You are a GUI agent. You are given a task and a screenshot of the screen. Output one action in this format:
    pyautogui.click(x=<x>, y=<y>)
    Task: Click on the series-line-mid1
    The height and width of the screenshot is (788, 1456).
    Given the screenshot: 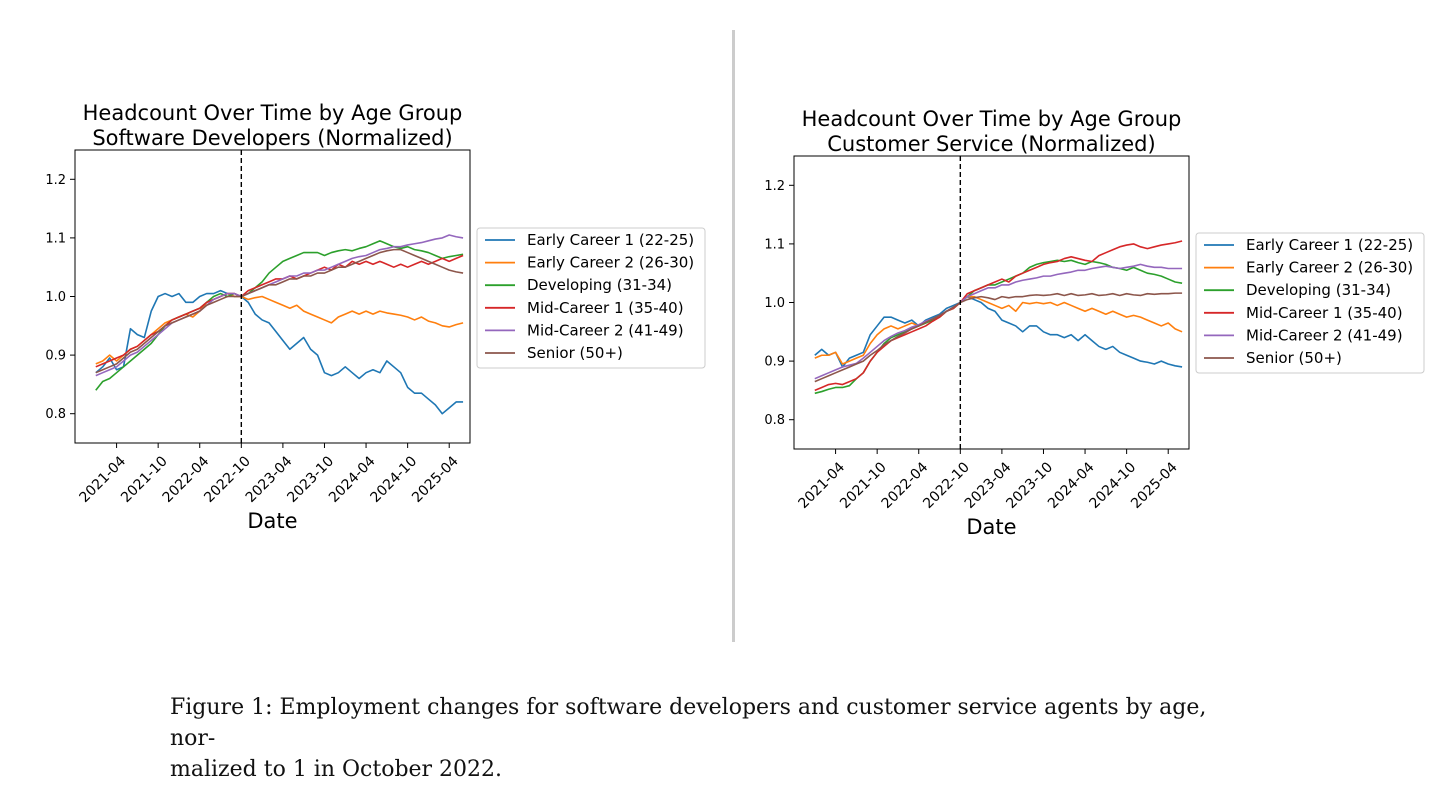 What is the action you would take?
    pyautogui.click(x=998, y=316)
    